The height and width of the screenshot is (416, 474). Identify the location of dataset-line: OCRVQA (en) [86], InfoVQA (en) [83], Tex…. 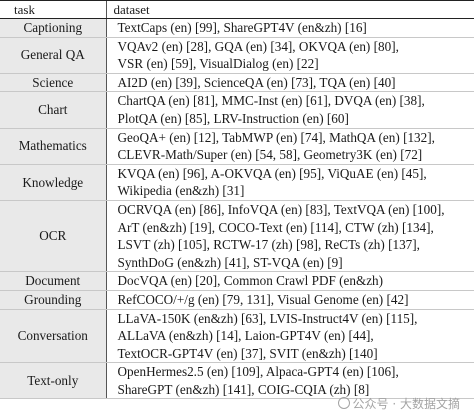
(281, 209).